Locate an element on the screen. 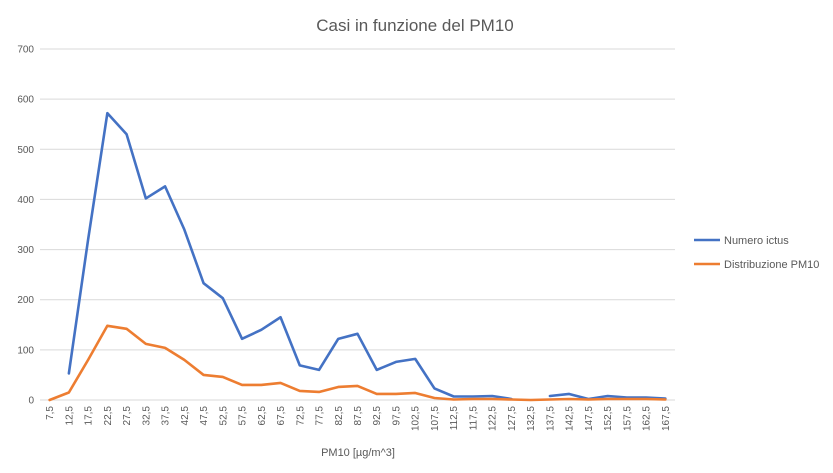  x-tick-label: 132,5 is located at coordinates (531, 418).